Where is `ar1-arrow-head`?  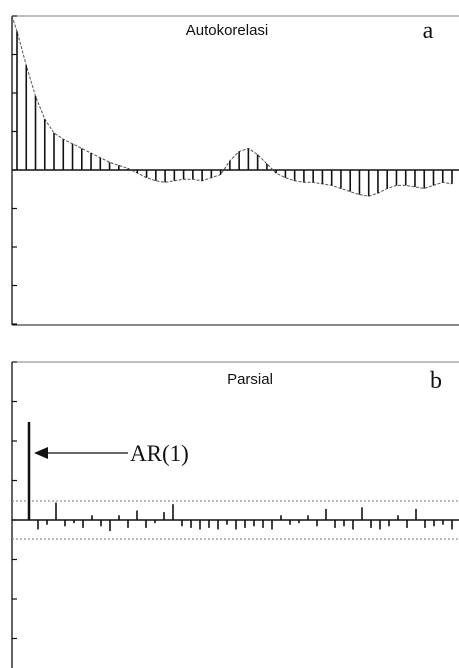 ar1-arrow-head is located at coordinates (41, 453).